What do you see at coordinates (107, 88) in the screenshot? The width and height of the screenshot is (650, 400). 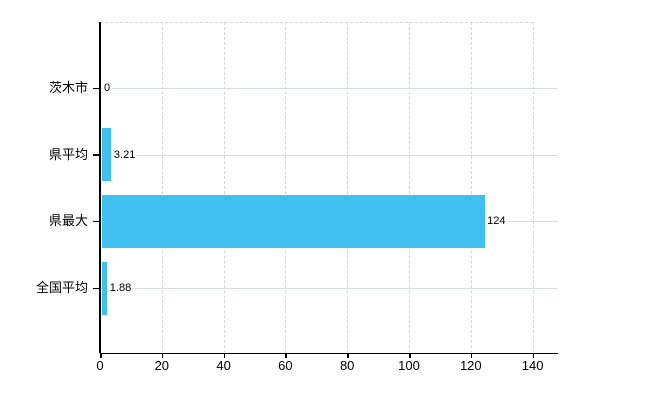 I see `value-label: 0` at bounding box center [107, 88].